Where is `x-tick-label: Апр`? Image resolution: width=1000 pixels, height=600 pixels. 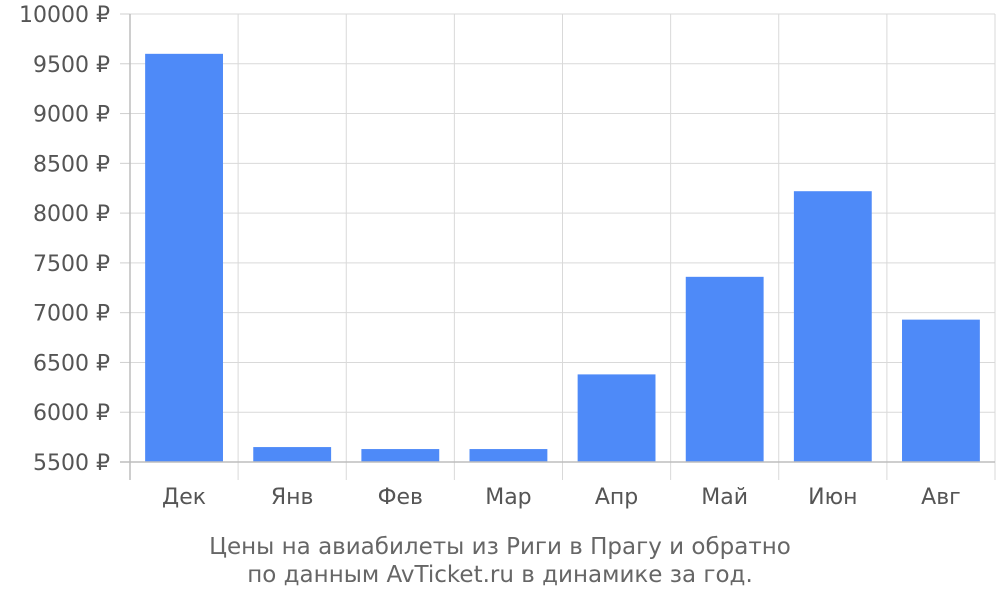
x-tick-label: Апр is located at coordinates (616, 497).